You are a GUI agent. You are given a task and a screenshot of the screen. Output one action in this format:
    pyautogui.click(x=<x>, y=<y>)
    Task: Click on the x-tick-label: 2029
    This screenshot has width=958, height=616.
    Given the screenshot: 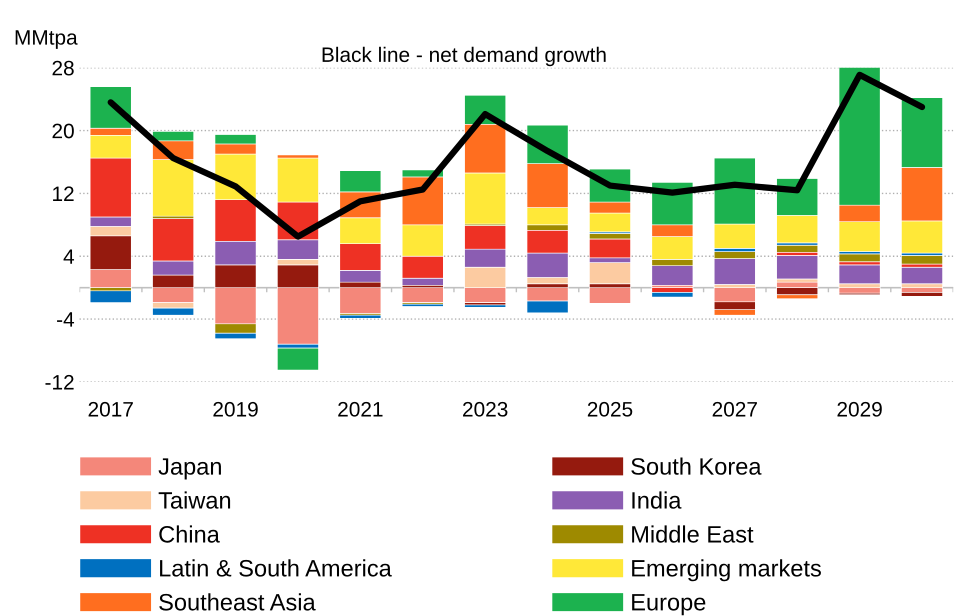 What is the action you would take?
    pyautogui.click(x=859, y=409)
    